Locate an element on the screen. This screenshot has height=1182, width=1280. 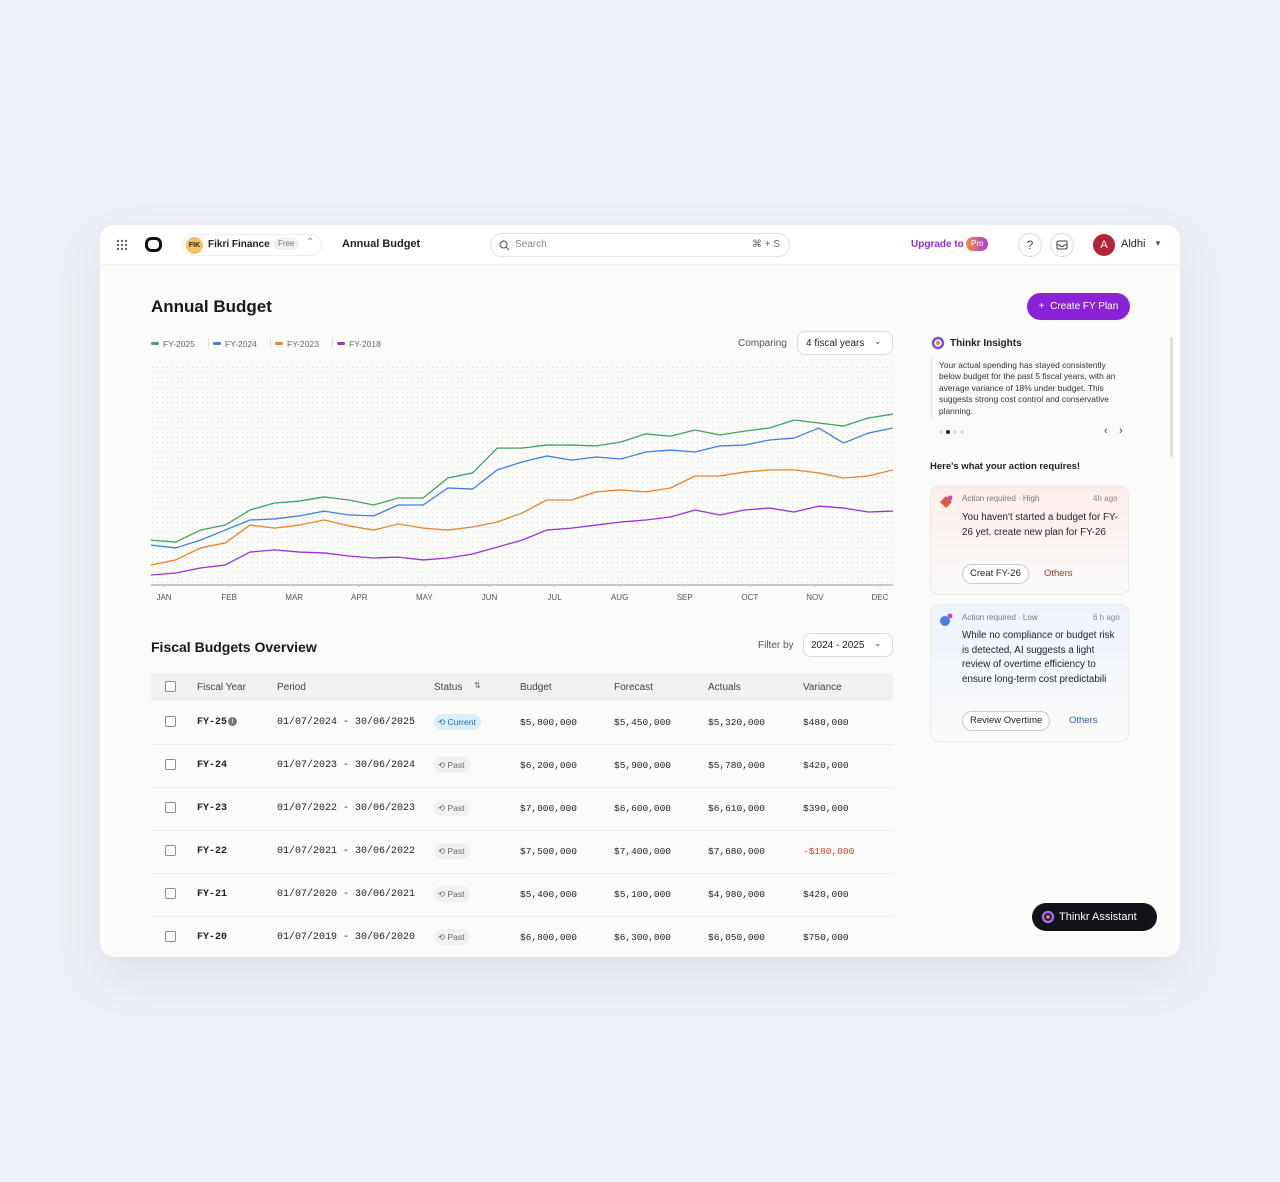
legend-label: FY-2024 is located at coordinates (241, 344).